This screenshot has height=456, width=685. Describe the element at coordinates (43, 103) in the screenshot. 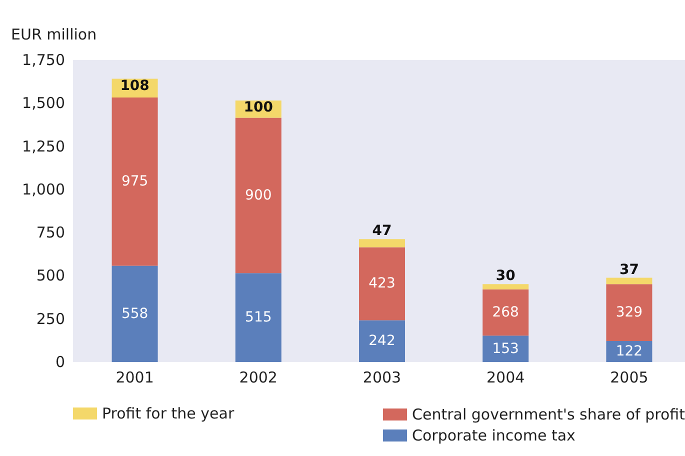

I see `y-tick-label: 1,500` at that location.